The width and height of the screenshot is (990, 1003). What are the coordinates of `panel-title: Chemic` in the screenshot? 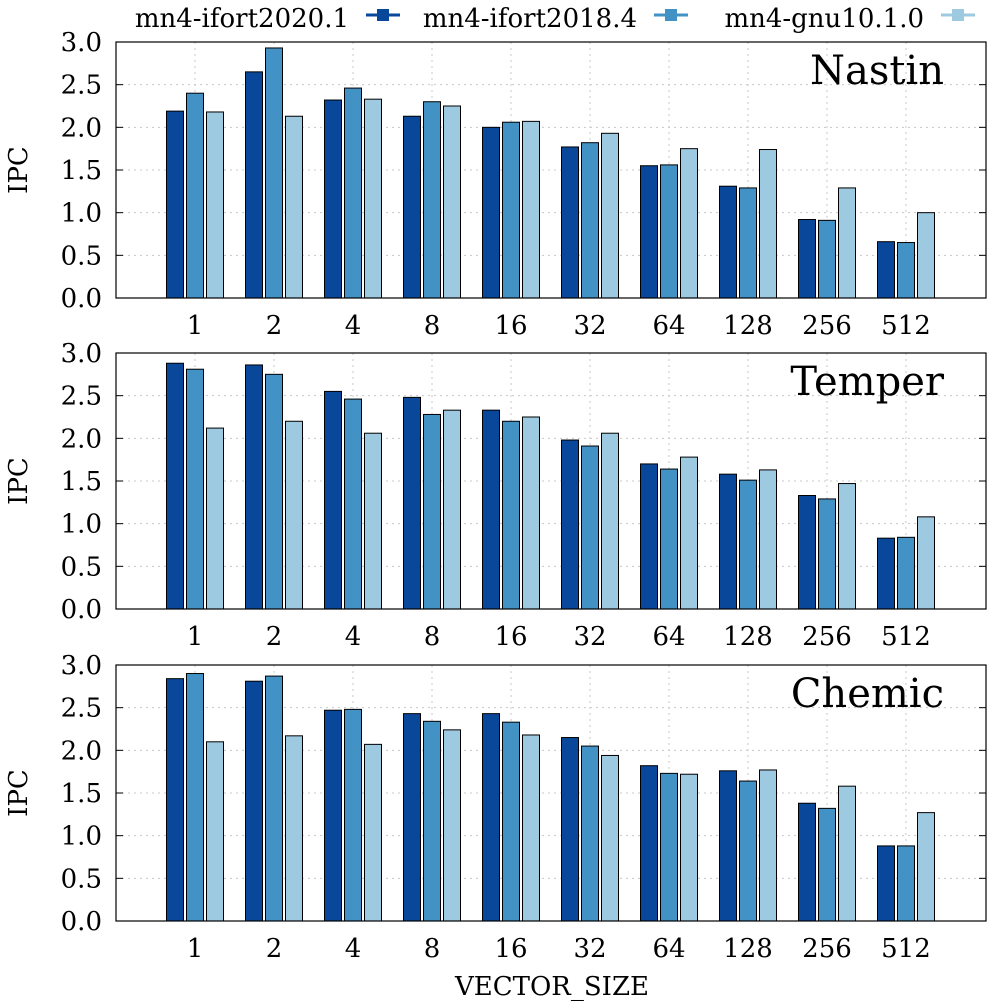 It's located at (867, 694).